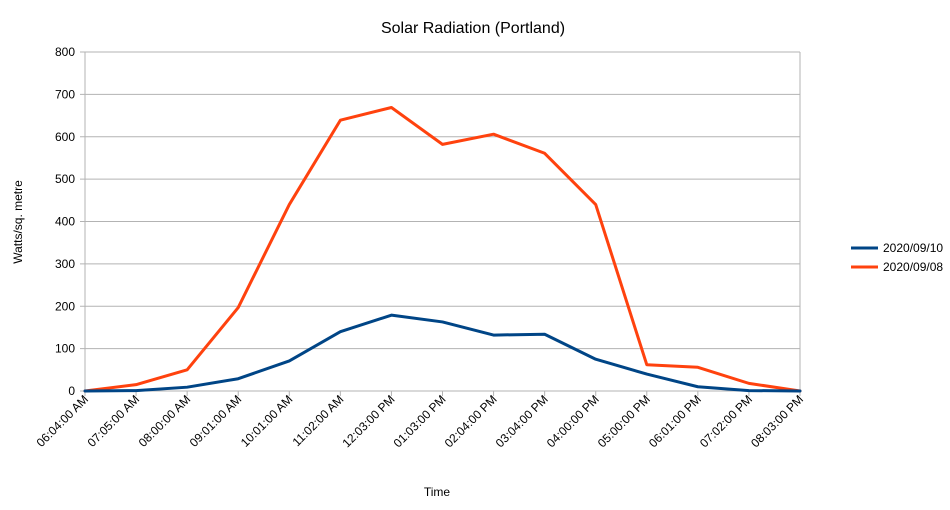 The image size is (950, 510). I want to click on chart-title: Solar Radiation (Portland), so click(473, 28).